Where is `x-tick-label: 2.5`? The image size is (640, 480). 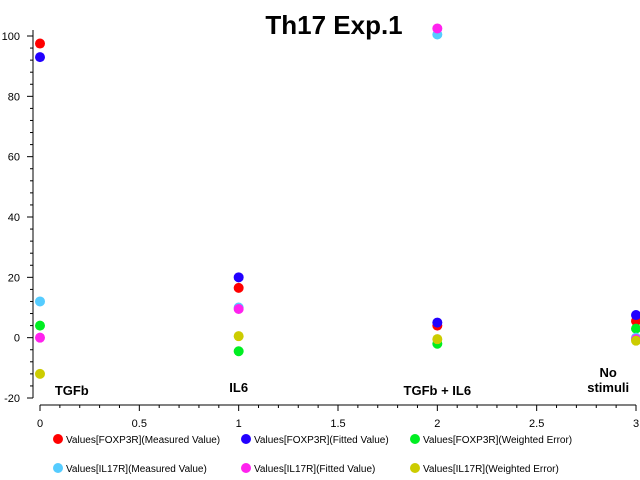 x-tick-label: 2.5 is located at coordinates (536, 424).